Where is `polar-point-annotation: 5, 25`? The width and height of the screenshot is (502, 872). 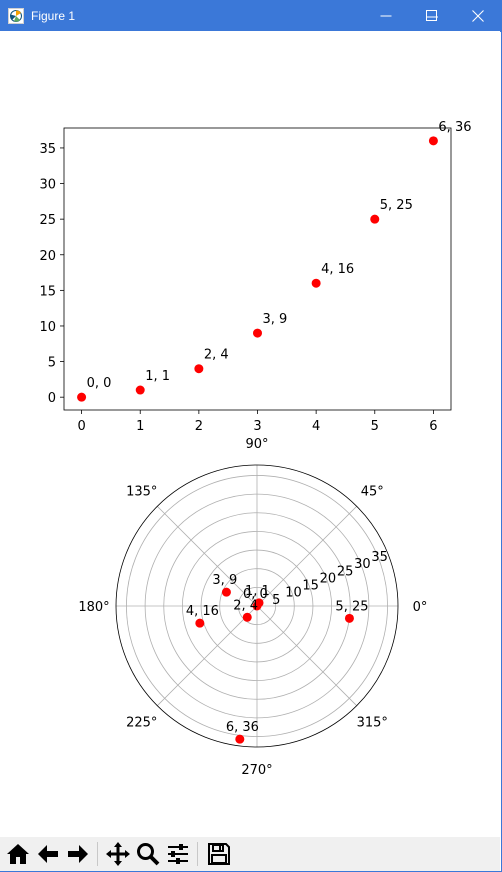
polar-point-annotation: 5, 25 is located at coordinates (351, 606).